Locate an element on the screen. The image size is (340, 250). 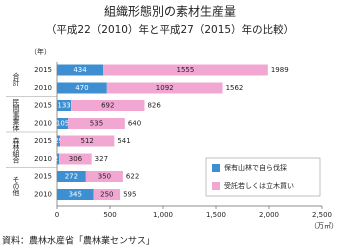
value-label: 250 is located at coordinates (106, 195).